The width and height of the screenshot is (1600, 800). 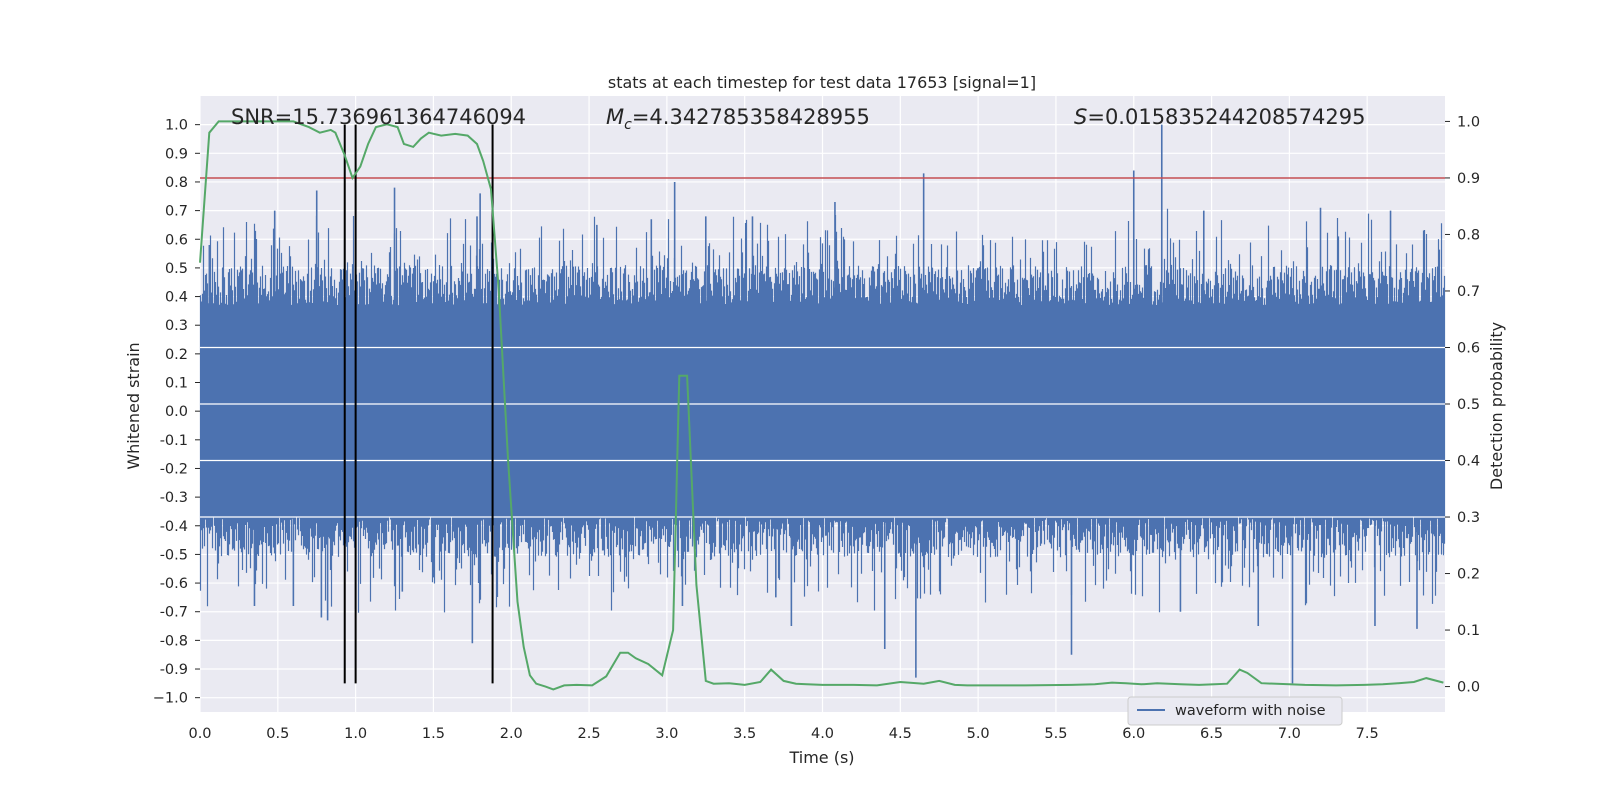 What do you see at coordinates (1468, 518) in the screenshot?
I see `y-right-tick-label-7: 0.3` at bounding box center [1468, 518].